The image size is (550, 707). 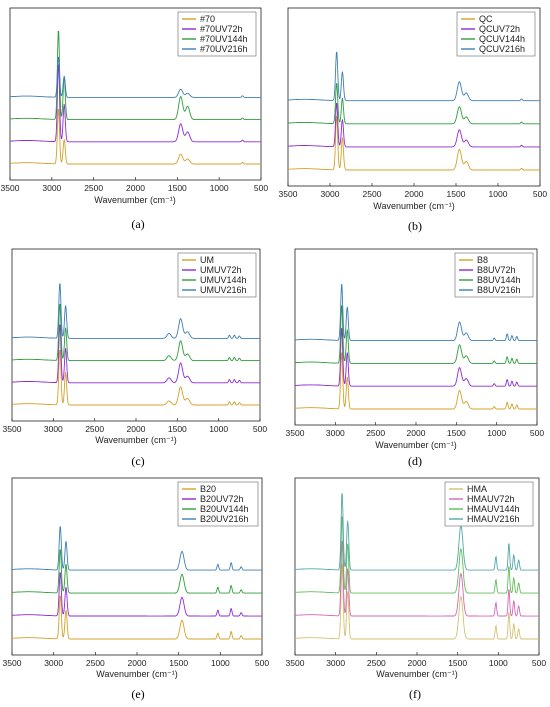 I want to click on legend-entry: B8, so click(x=482, y=260).